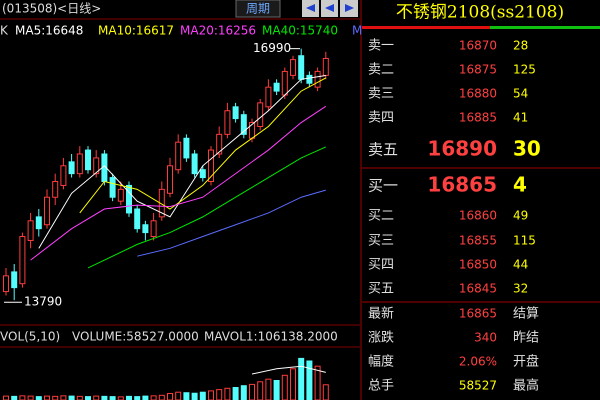 The image size is (600, 400). Describe the element at coordinates (135, 337) in the screenshot. I see `volume-header: VOLUME:58527.0000` at that location.